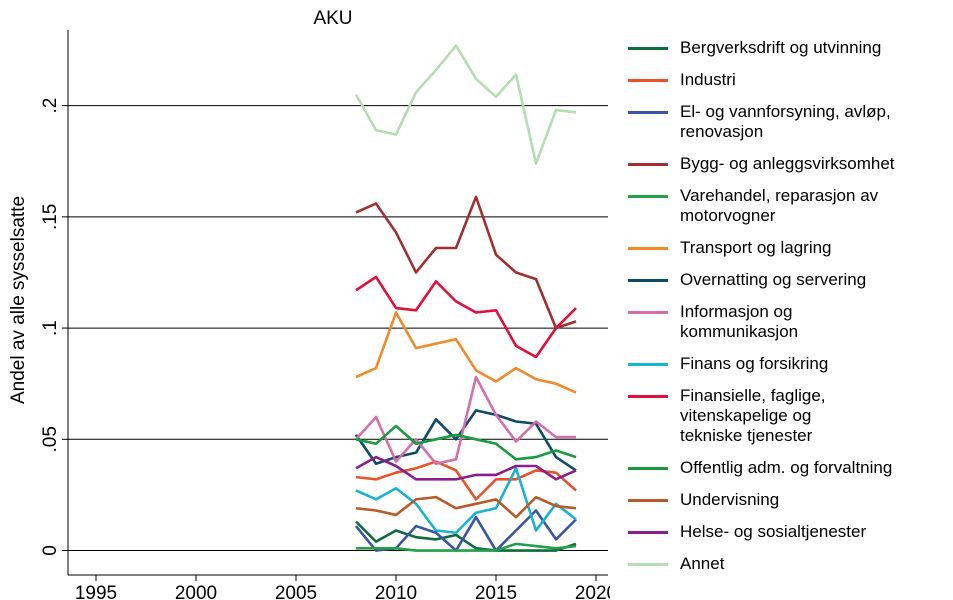  What do you see at coordinates (788, 80) in the screenshot?
I see `legend-item: Industri` at bounding box center [788, 80].